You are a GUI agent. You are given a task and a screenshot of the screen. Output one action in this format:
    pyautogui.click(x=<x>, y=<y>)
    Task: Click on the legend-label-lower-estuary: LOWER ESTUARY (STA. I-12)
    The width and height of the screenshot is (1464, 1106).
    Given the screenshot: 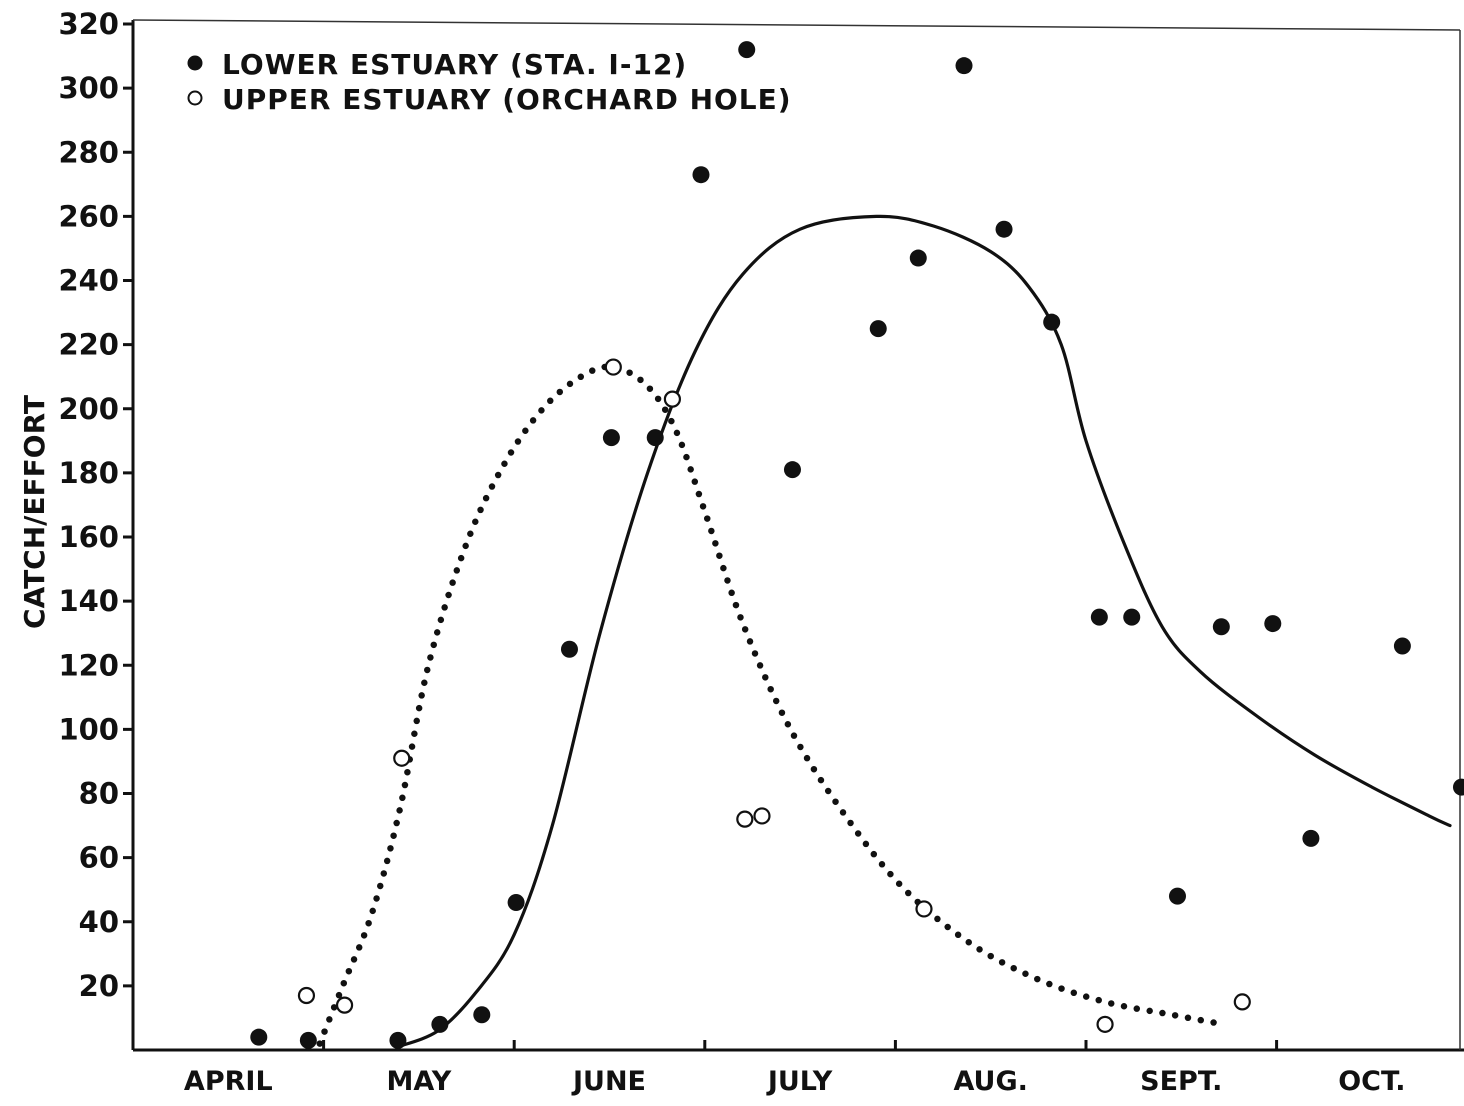 What is the action you would take?
    pyautogui.click(x=454, y=64)
    